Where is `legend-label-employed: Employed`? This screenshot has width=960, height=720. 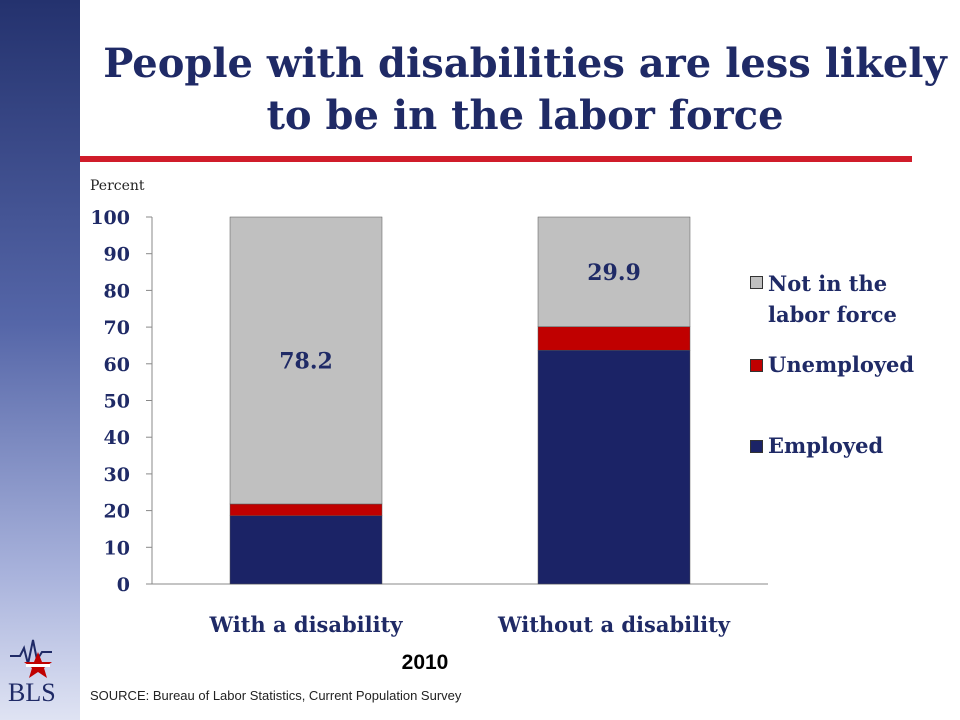 legend-label-employed: Employed is located at coordinates (826, 445).